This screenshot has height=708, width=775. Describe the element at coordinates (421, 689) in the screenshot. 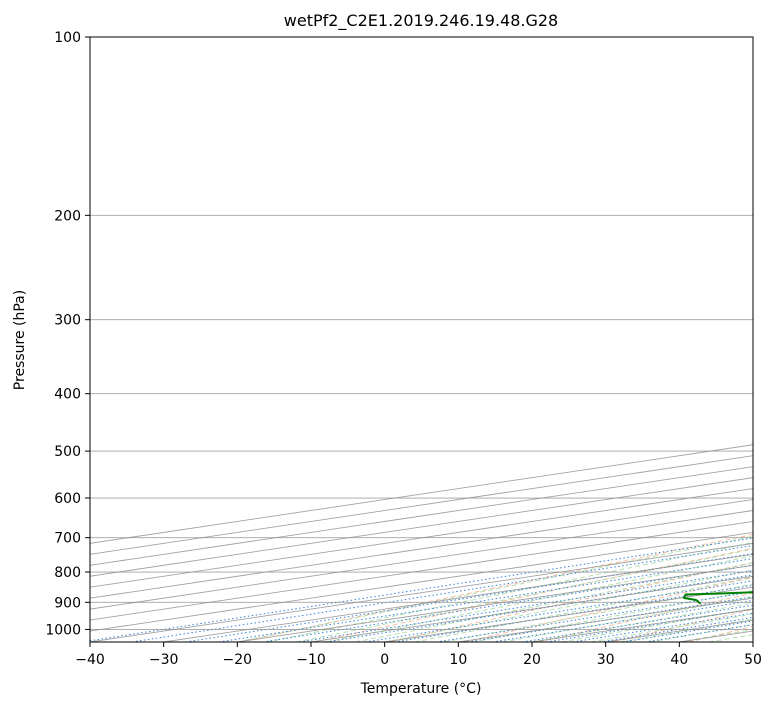

I see `x-axis-title: Temperature (°C)` at that location.